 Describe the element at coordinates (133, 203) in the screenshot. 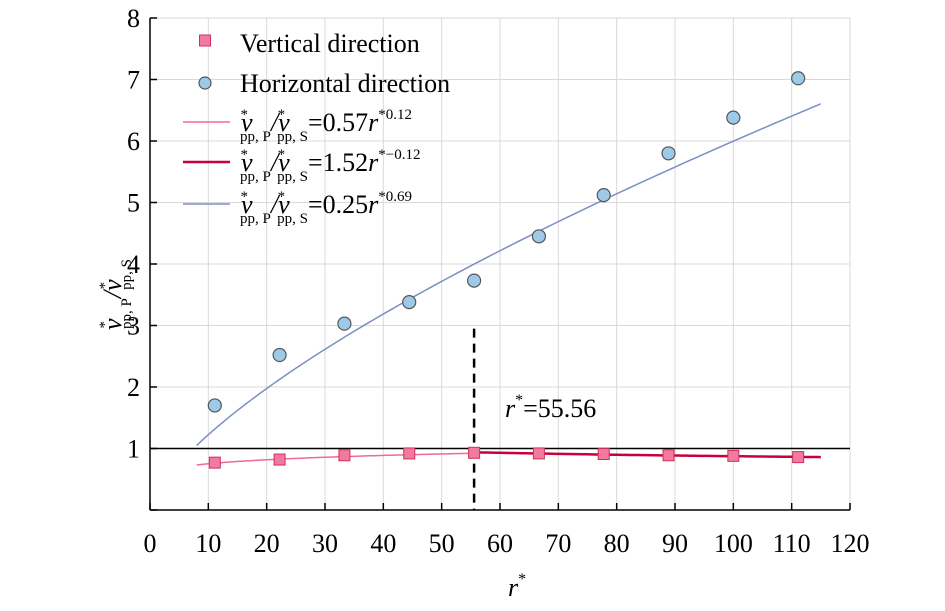

I see `y-tick-label: 5` at that location.